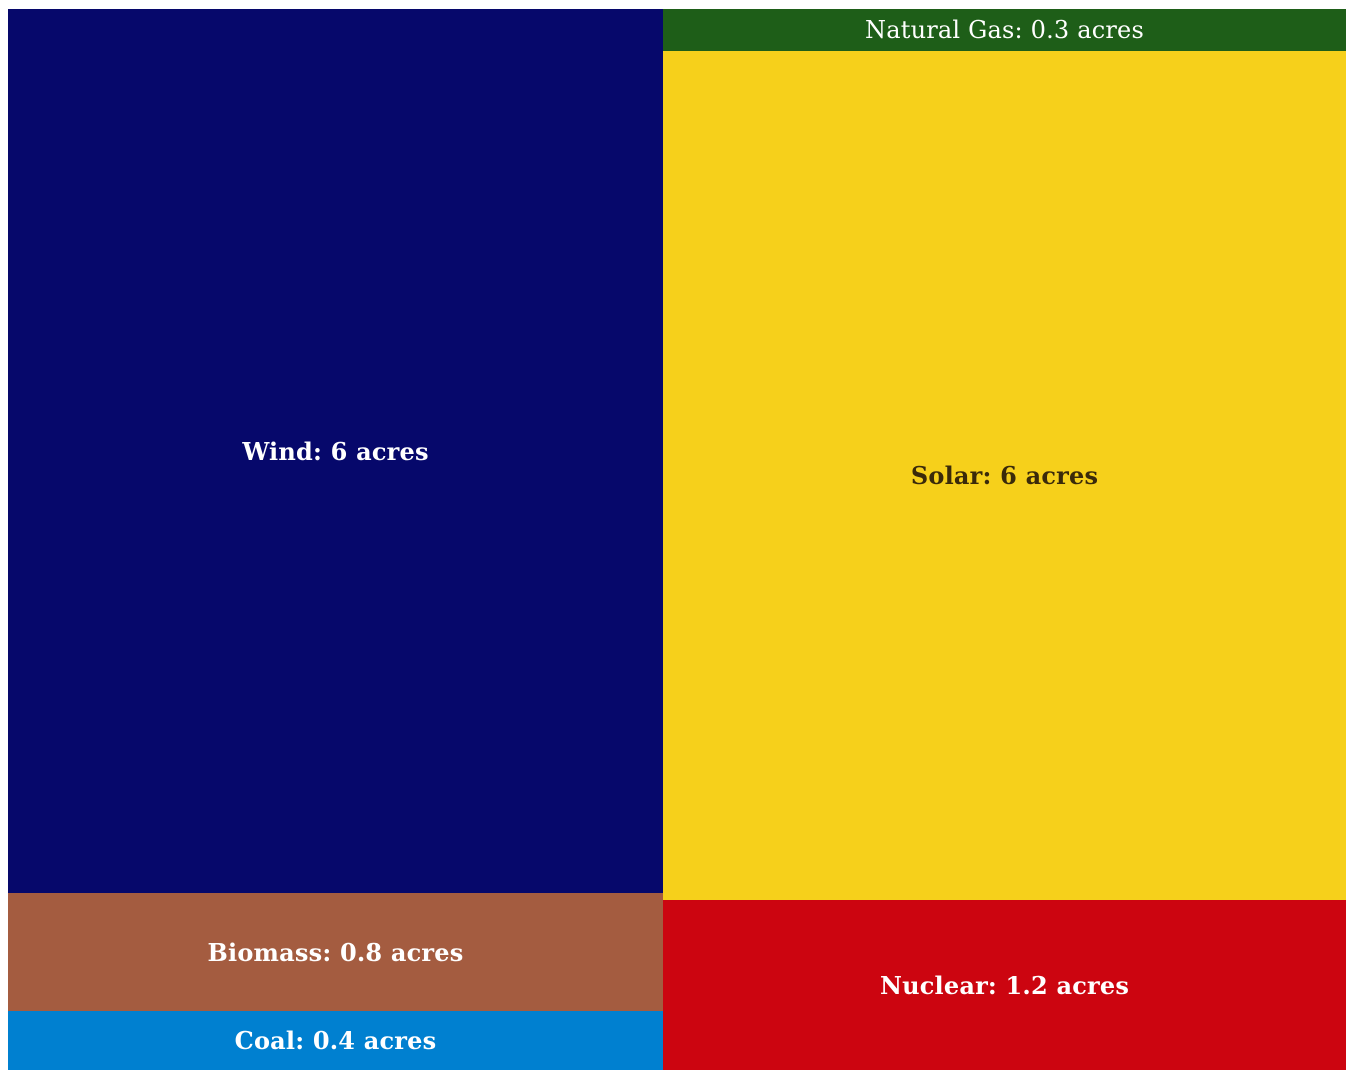 This screenshot has height=1070, width=1346. I want to click on treemap-label-nuclear: Nuclear: 1.2 acres, so click(1004, 985).